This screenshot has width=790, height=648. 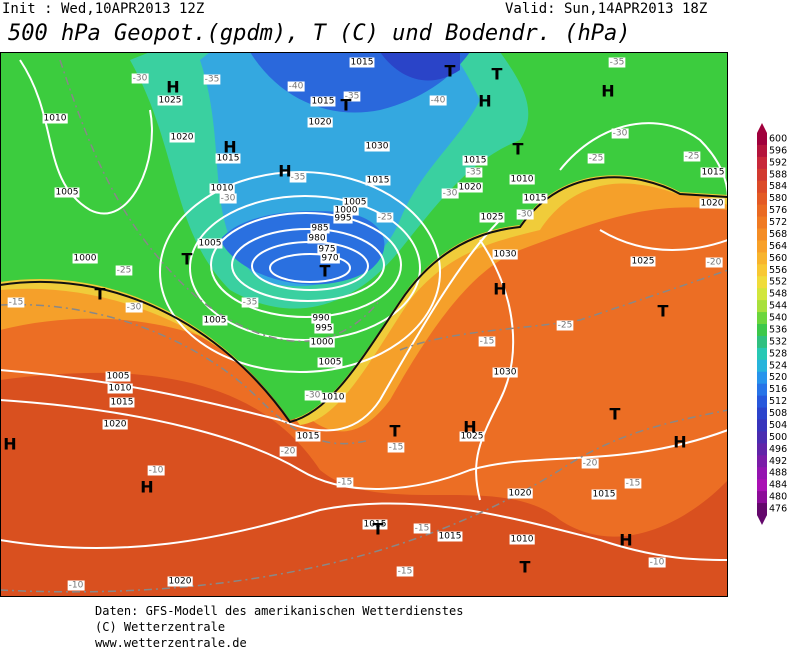 What do you see at coordinates (420, 66) in the screenshot?
I see `map-dark-blue` at bounding box center [420, 66].